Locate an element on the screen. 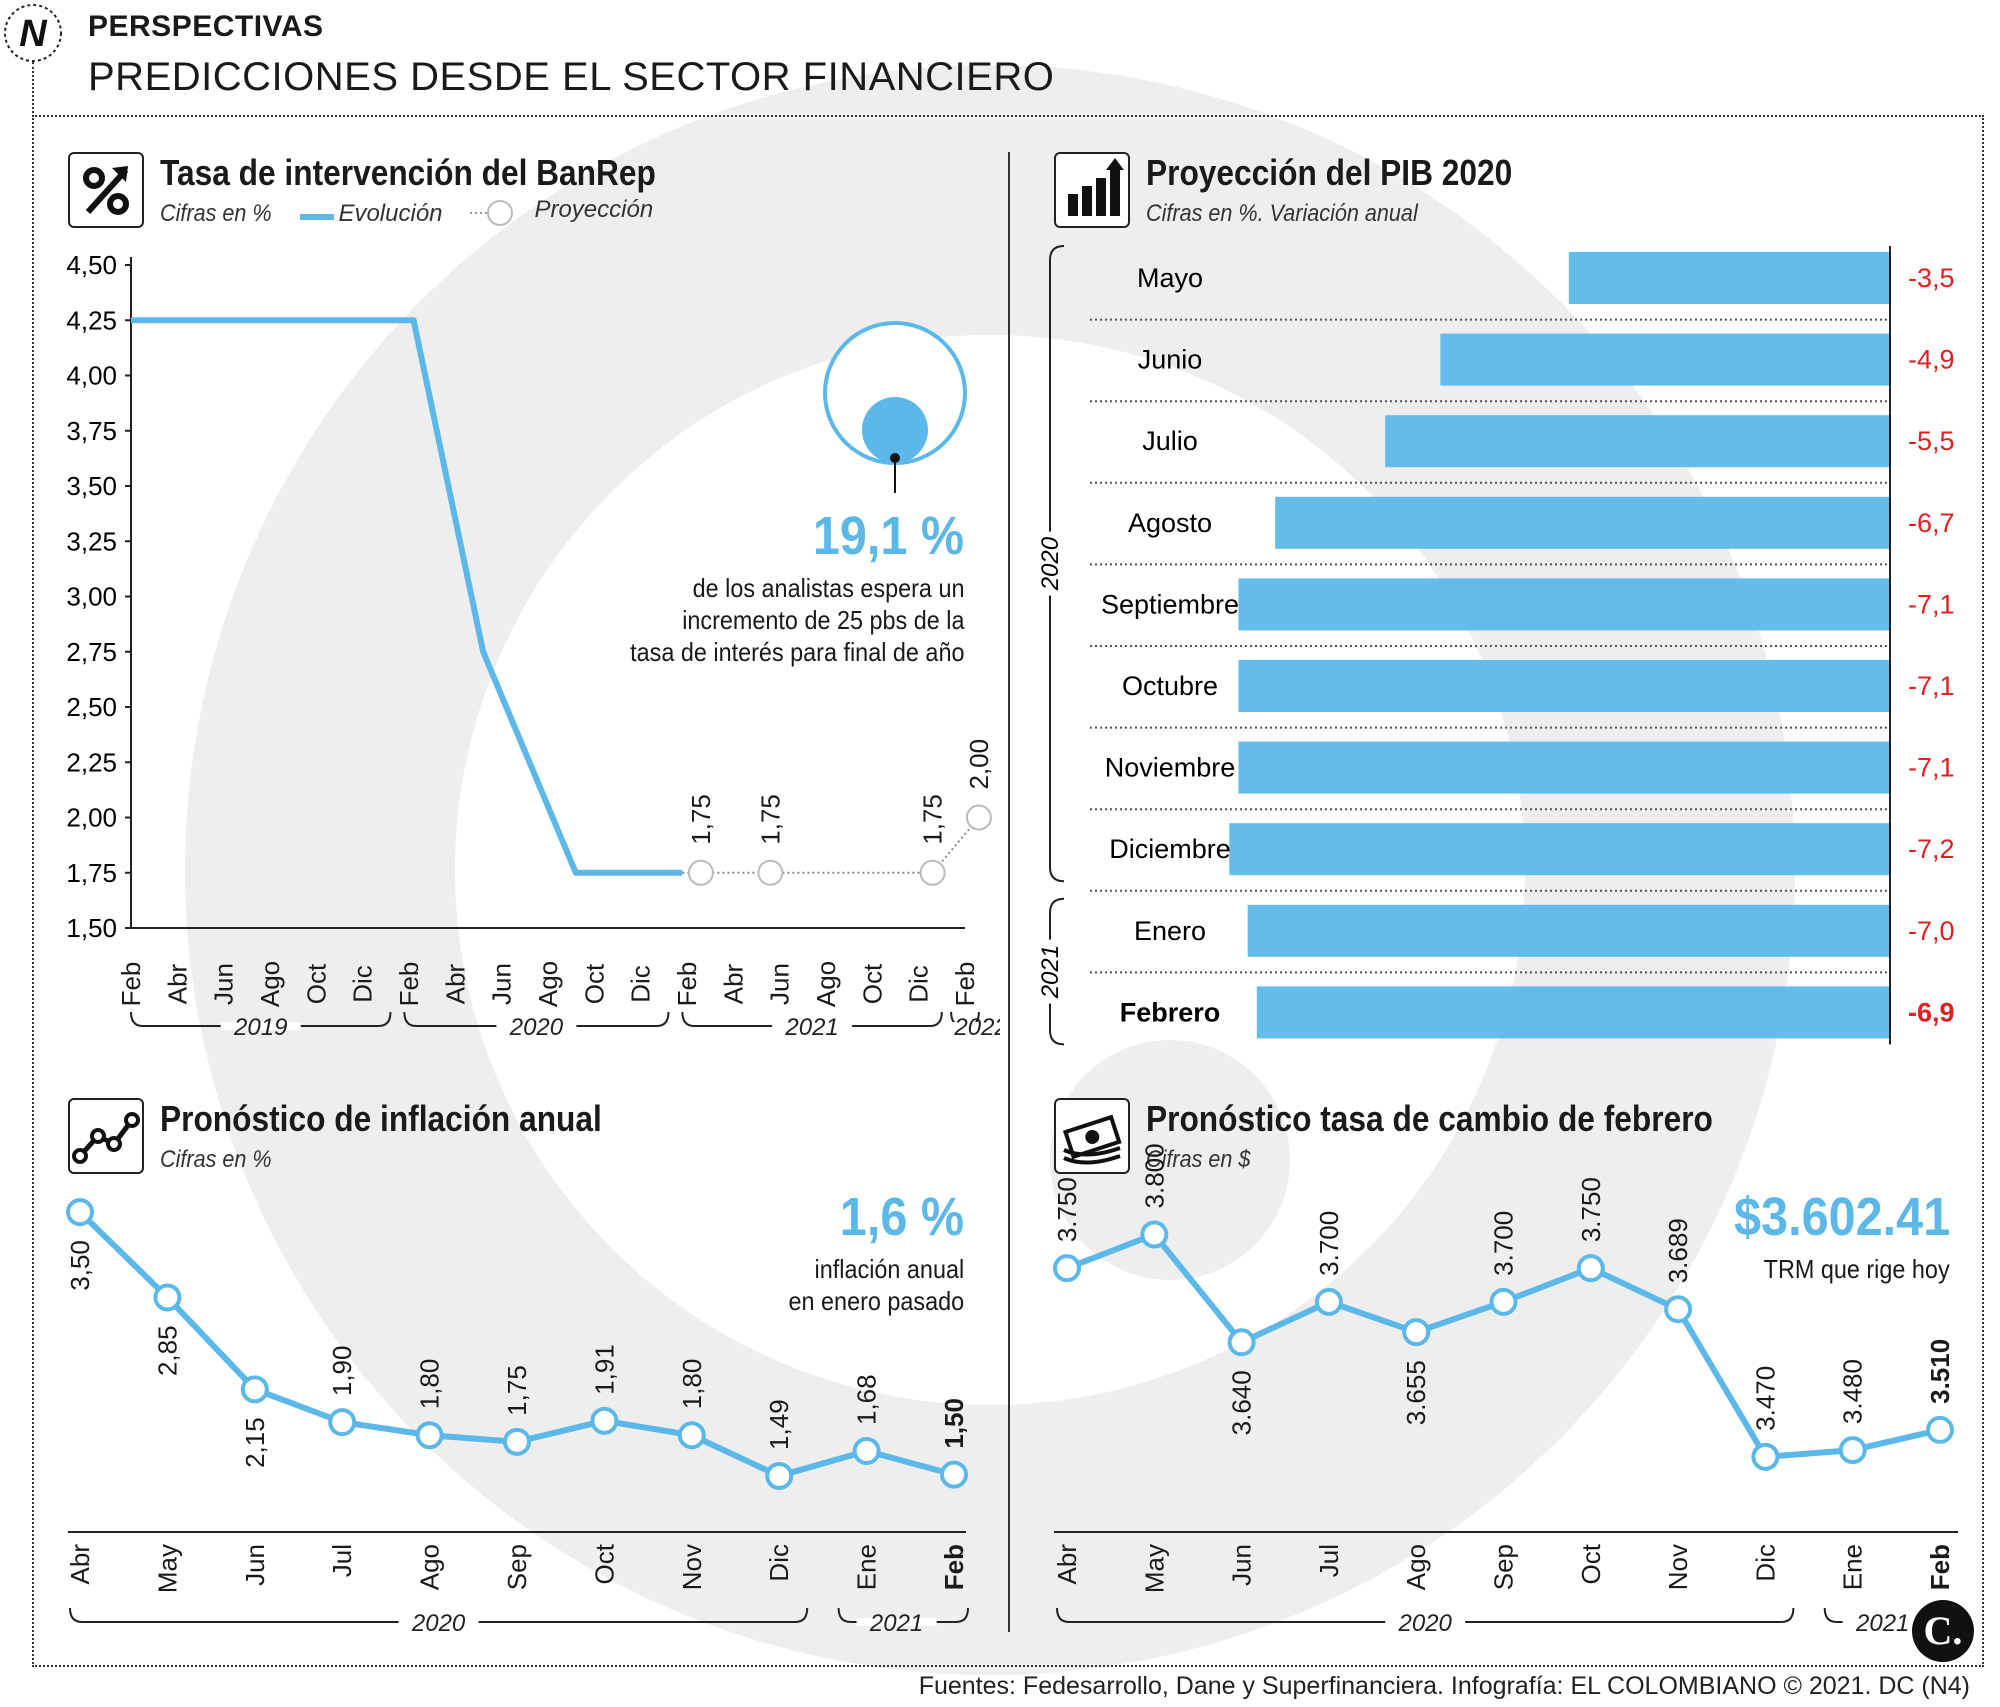 The width and height of the screenshot is (2000, 1707). gdp-value-label: -5,5 is located at coordinates (1931, 441).